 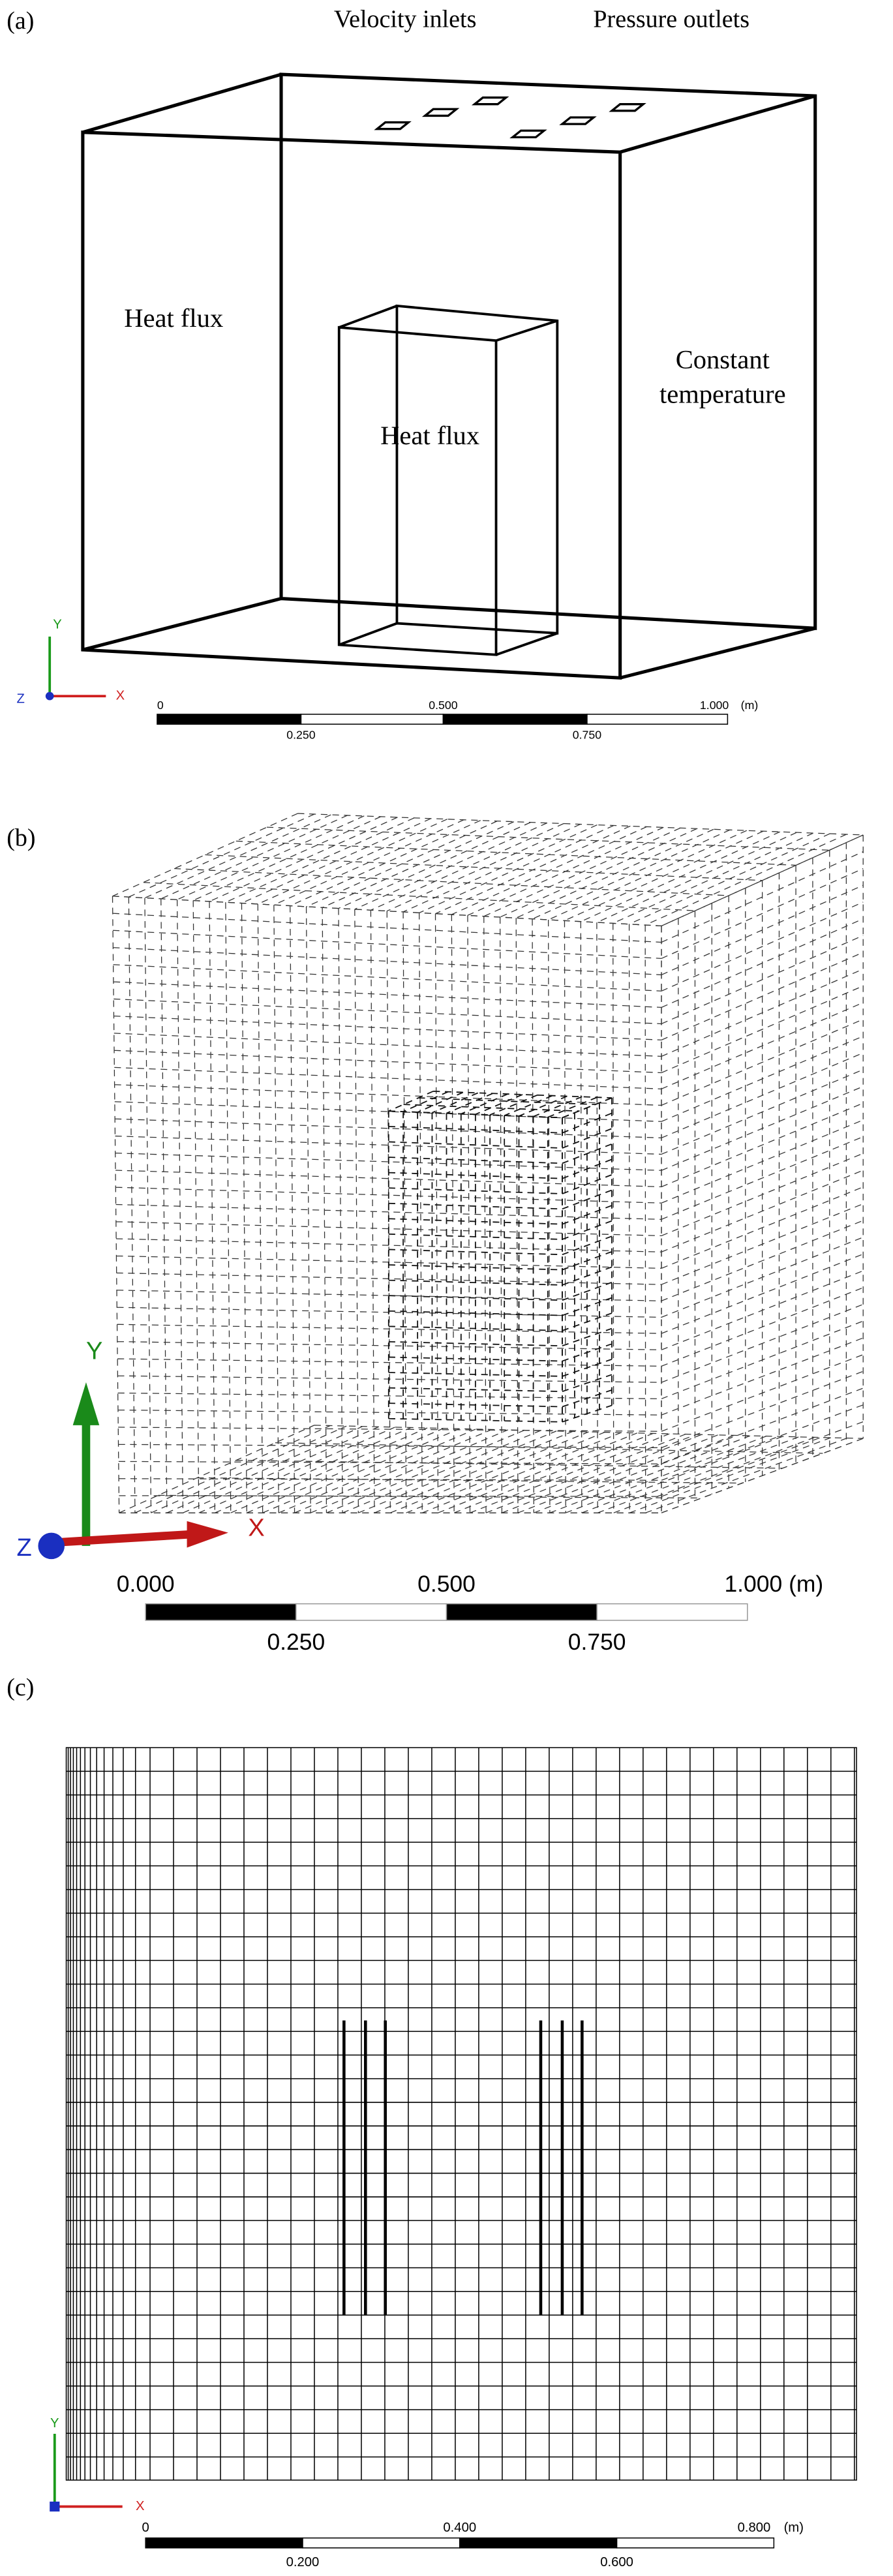 I want to click on y-arrow-head, so click(x=86, y=1404).